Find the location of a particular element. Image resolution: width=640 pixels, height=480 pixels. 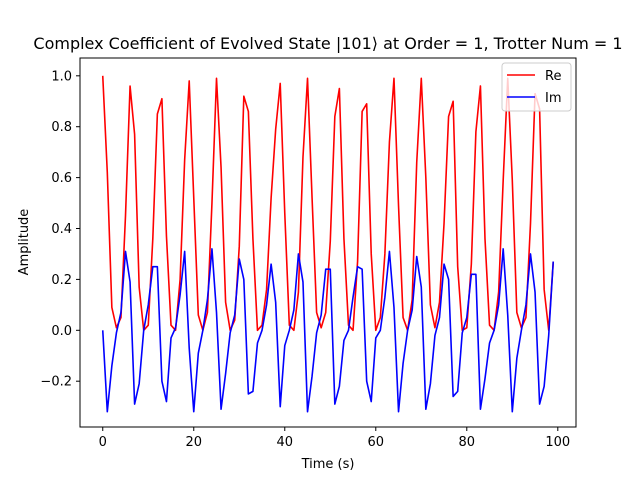

y-axis: −0.2 0.0 0.2 0.4 0.6 0.8 1.0 is located at coordinates (60, 229).